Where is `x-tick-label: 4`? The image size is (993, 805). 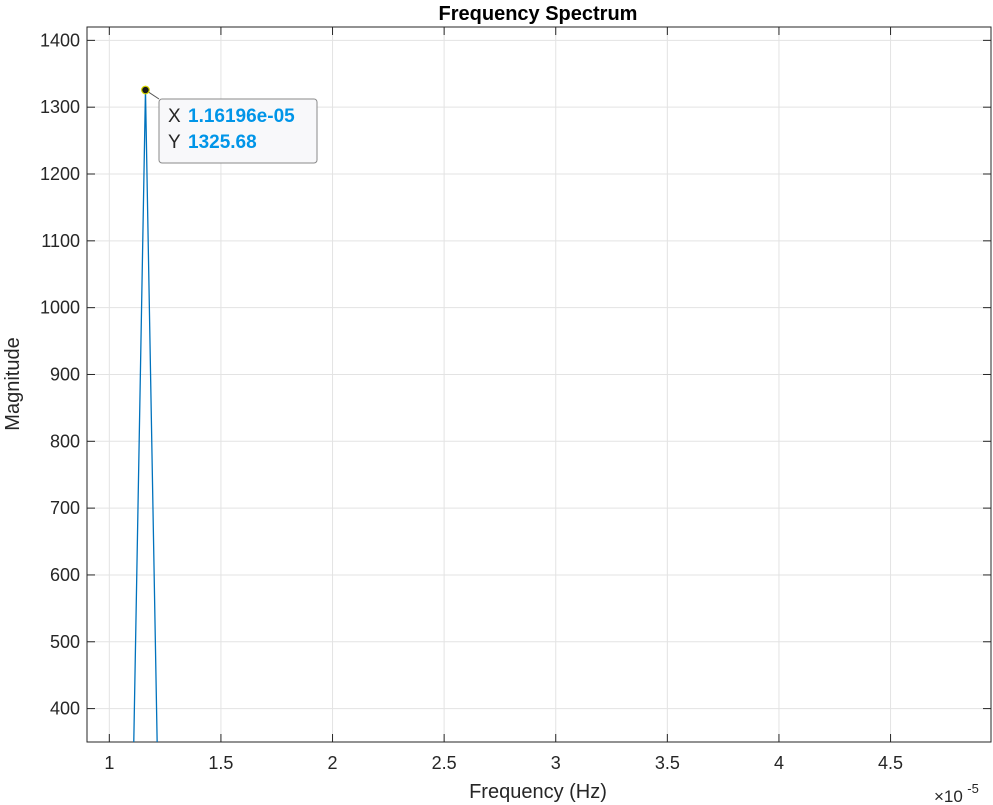 x-tick-label: 4 is located at coordinates (779, 763).